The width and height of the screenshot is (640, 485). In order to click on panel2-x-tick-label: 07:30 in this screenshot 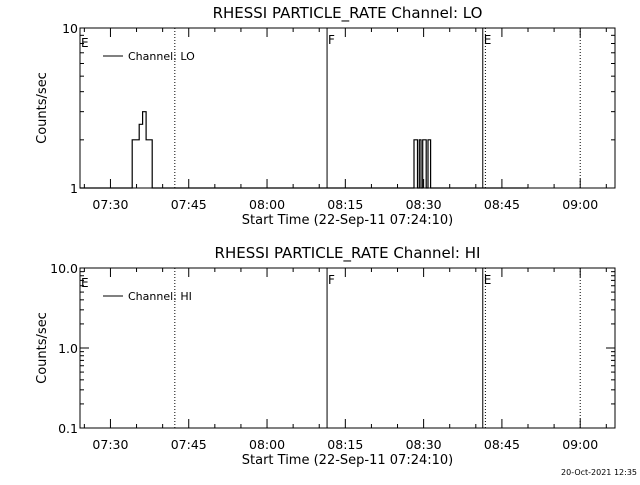, I will do `click(110, 444)`.